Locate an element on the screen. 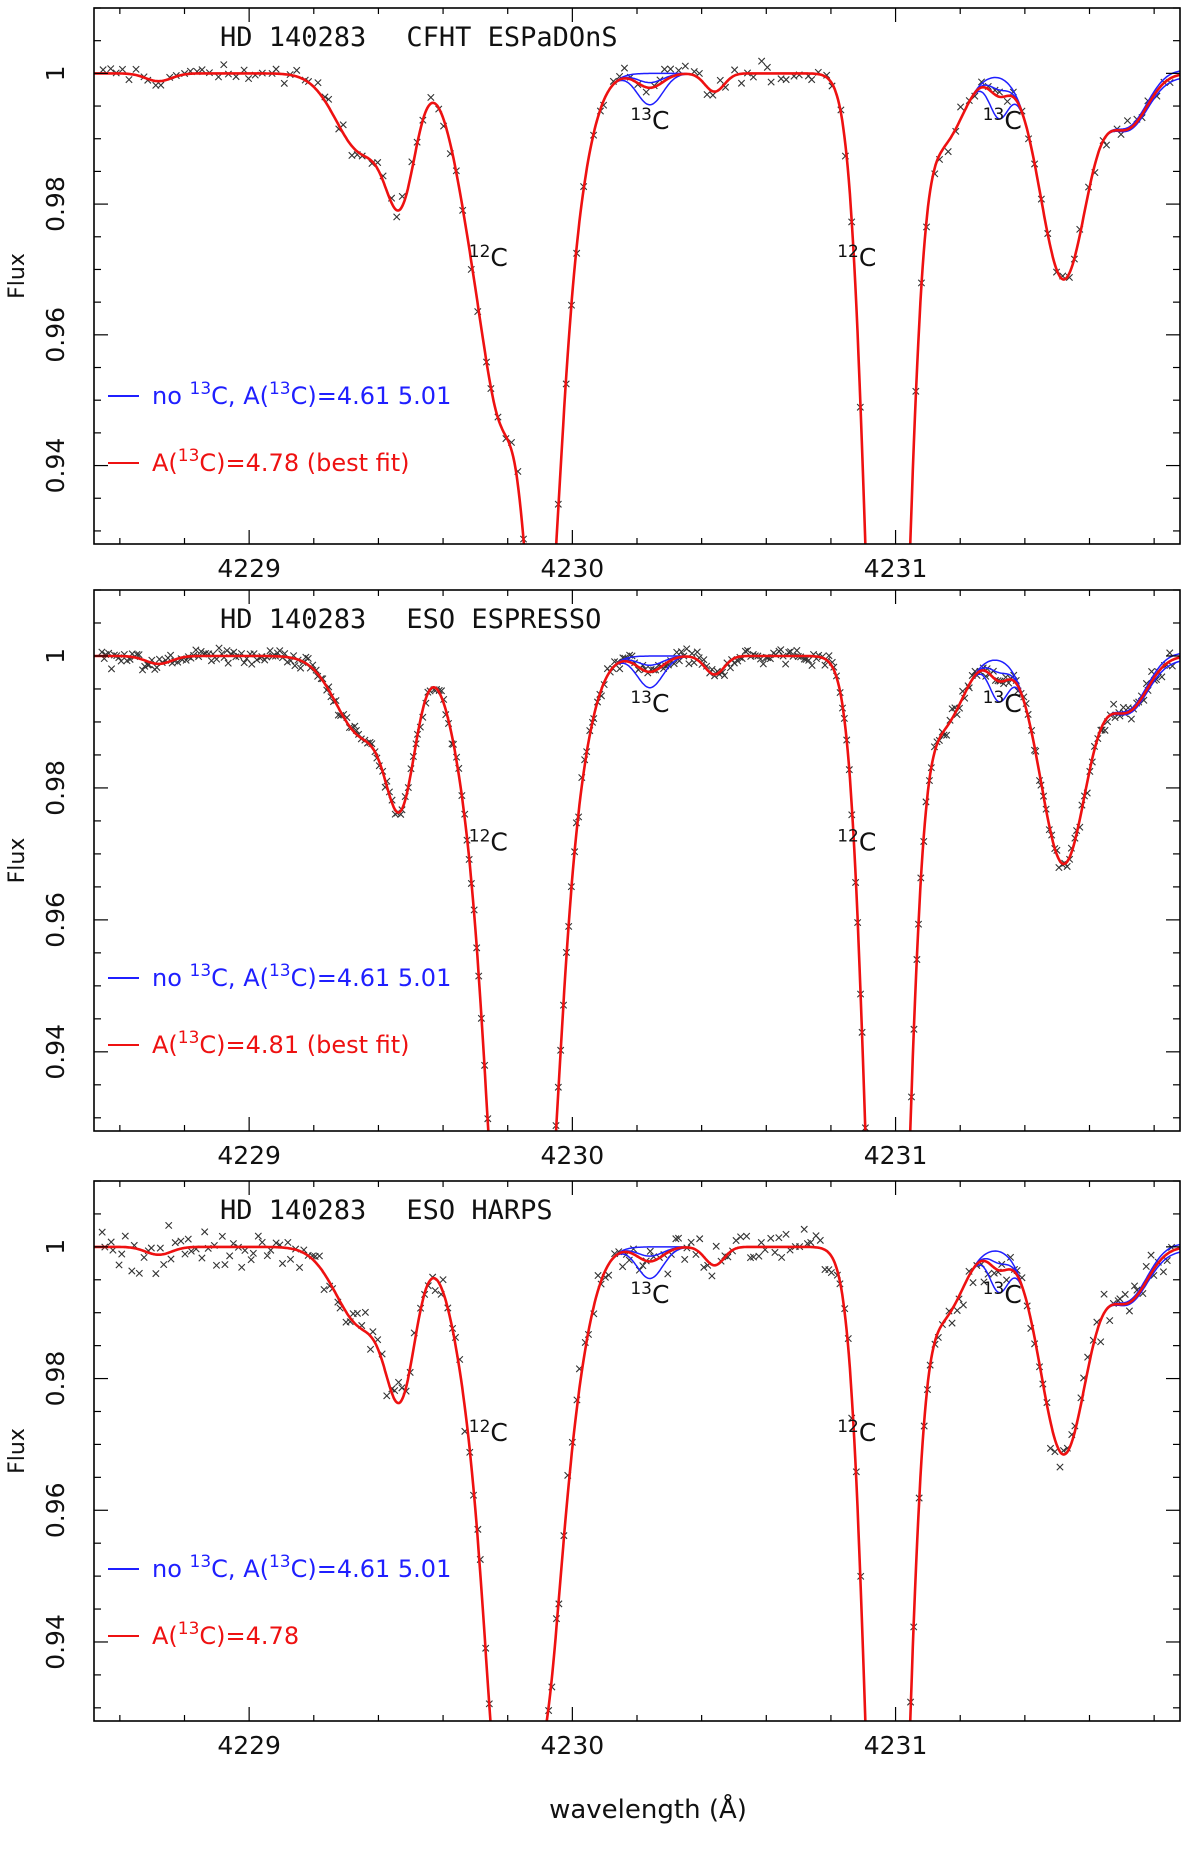 The image size is (1200, 1849). legend-label: A(13C)=4.78 (best fit) is located at coordinates (281, 461).